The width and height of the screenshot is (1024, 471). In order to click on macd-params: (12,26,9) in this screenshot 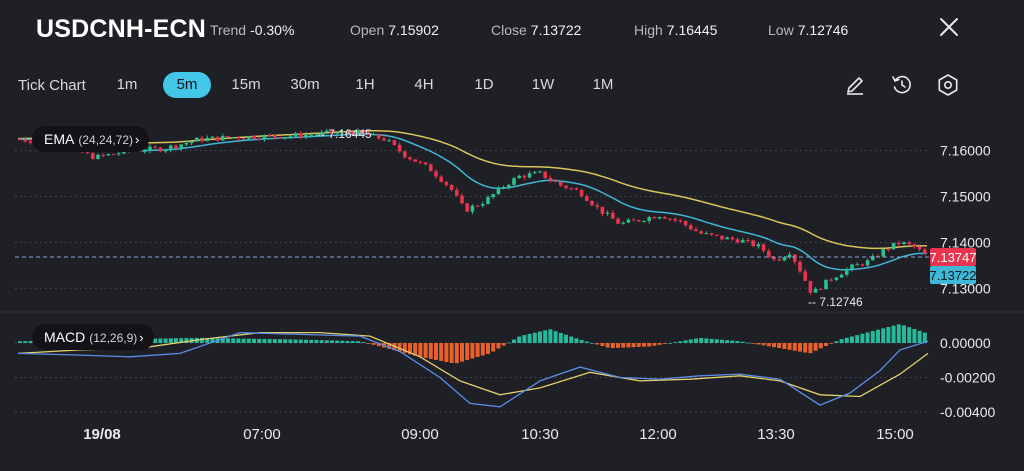, I will do `click(113, 338)`.